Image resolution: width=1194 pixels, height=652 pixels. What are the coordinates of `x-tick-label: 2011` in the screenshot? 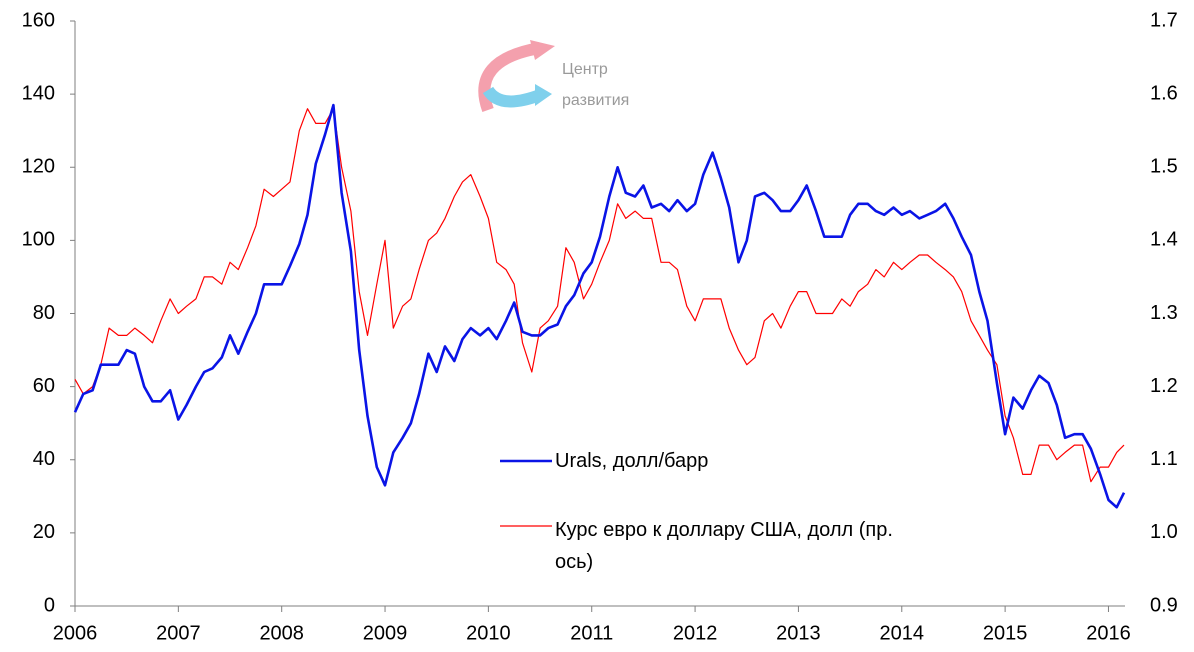 It's located at (591, 633).